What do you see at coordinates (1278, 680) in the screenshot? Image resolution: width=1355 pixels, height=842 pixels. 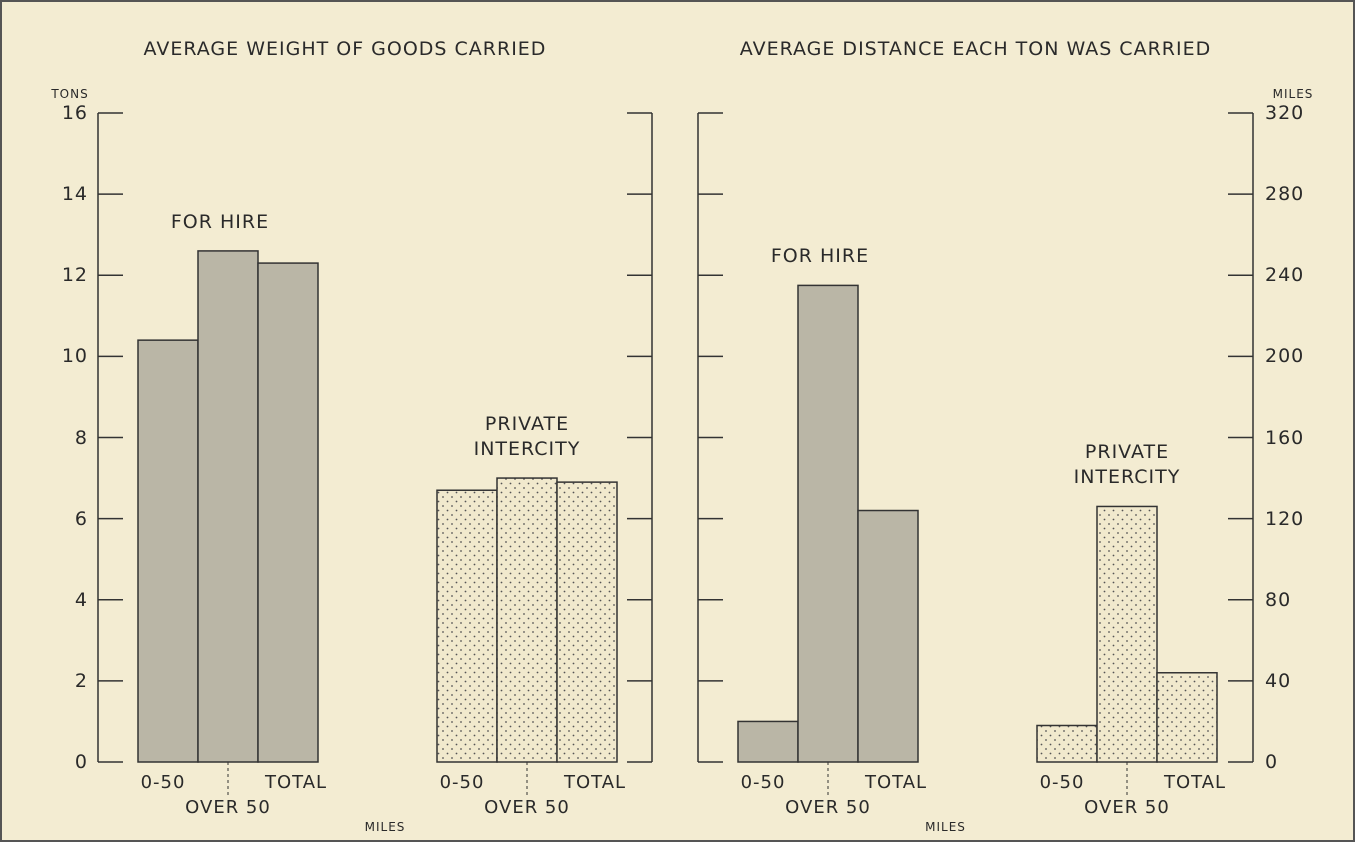 I see `y-tick-label: 40` at bounding box center [1278, 680].